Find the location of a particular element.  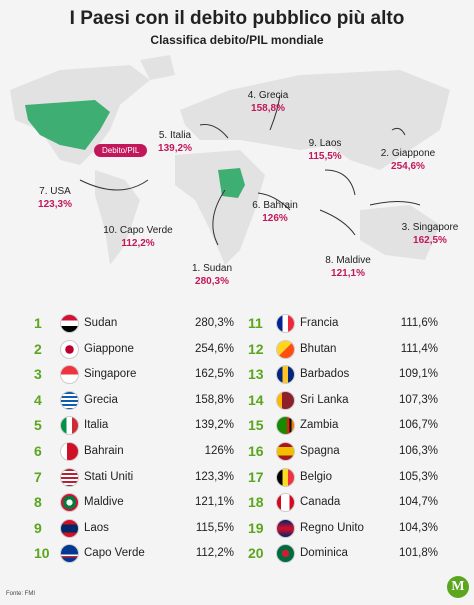

table-row: 12 Bhutan 111,4% is located at coordinates (343, 349).